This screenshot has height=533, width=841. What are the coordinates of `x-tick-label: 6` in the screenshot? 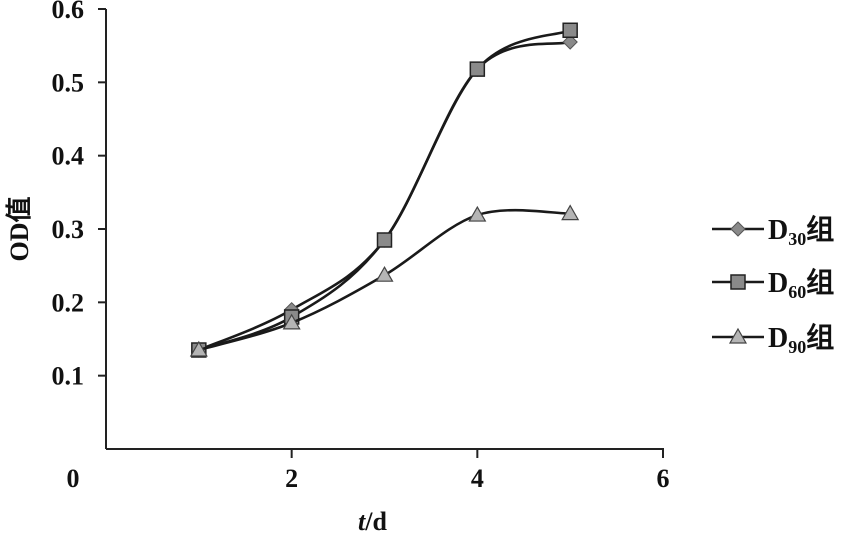 It's located at (663, 478).